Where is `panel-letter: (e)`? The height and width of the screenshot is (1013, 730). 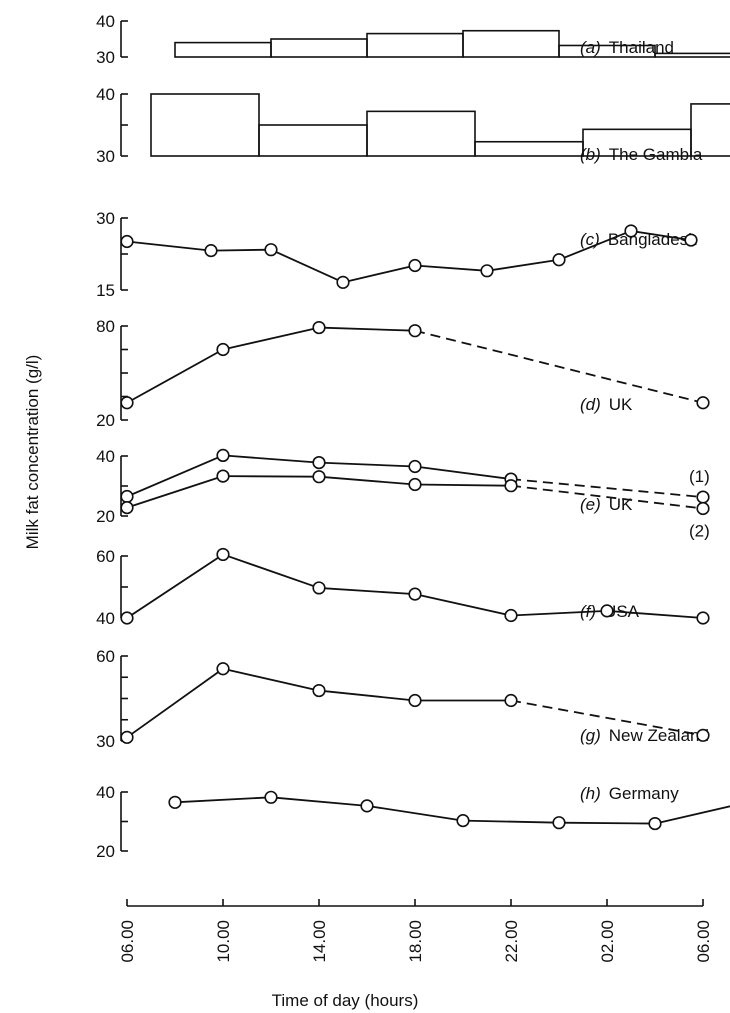
panel-letter: (e) is located at coordinates (590, 504).